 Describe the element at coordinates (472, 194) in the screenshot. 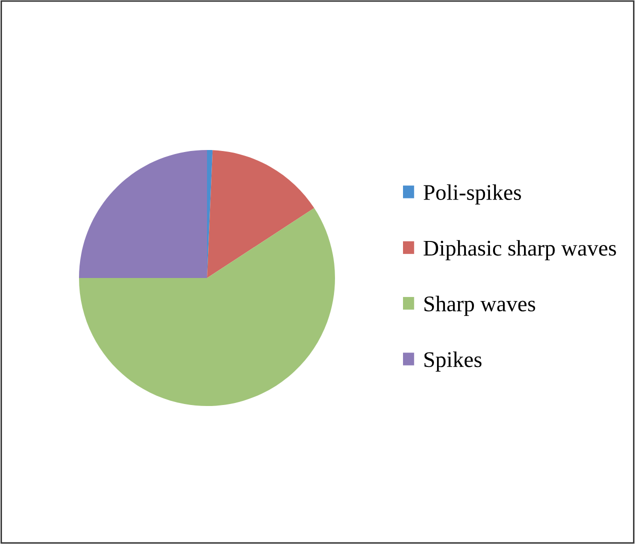

I see `legend-label: Poli-spikes` at that location.